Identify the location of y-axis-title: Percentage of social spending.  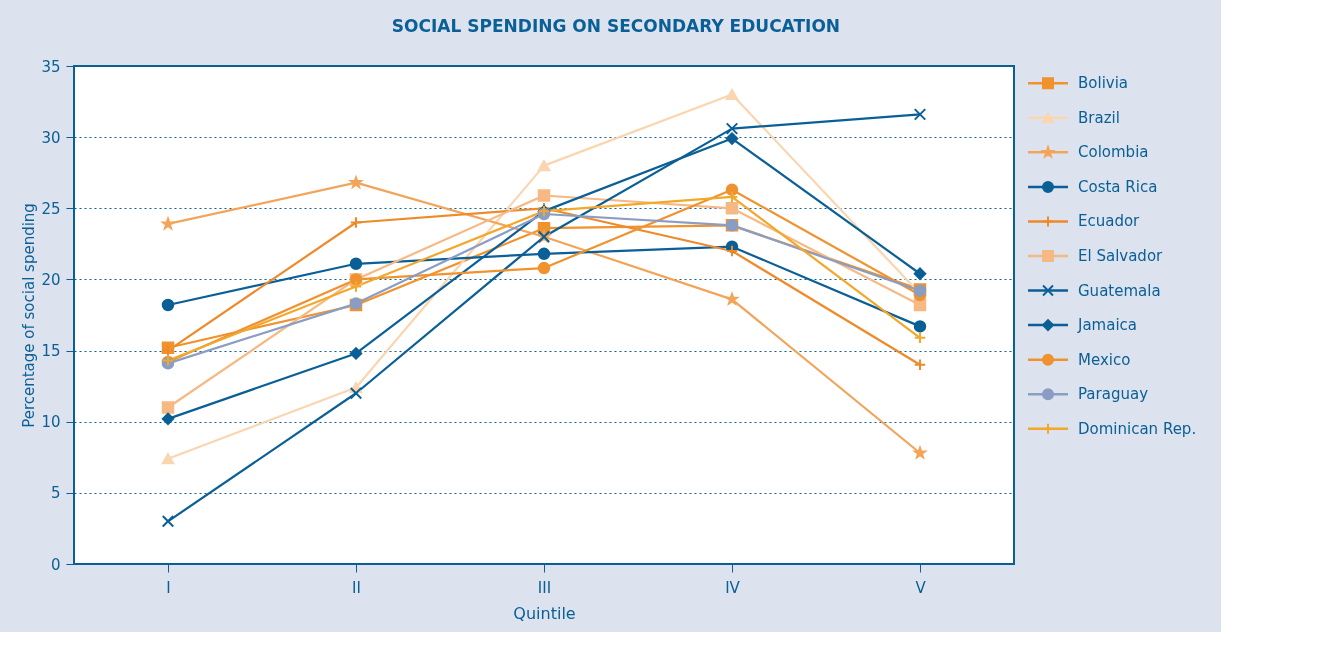
(29, 315).